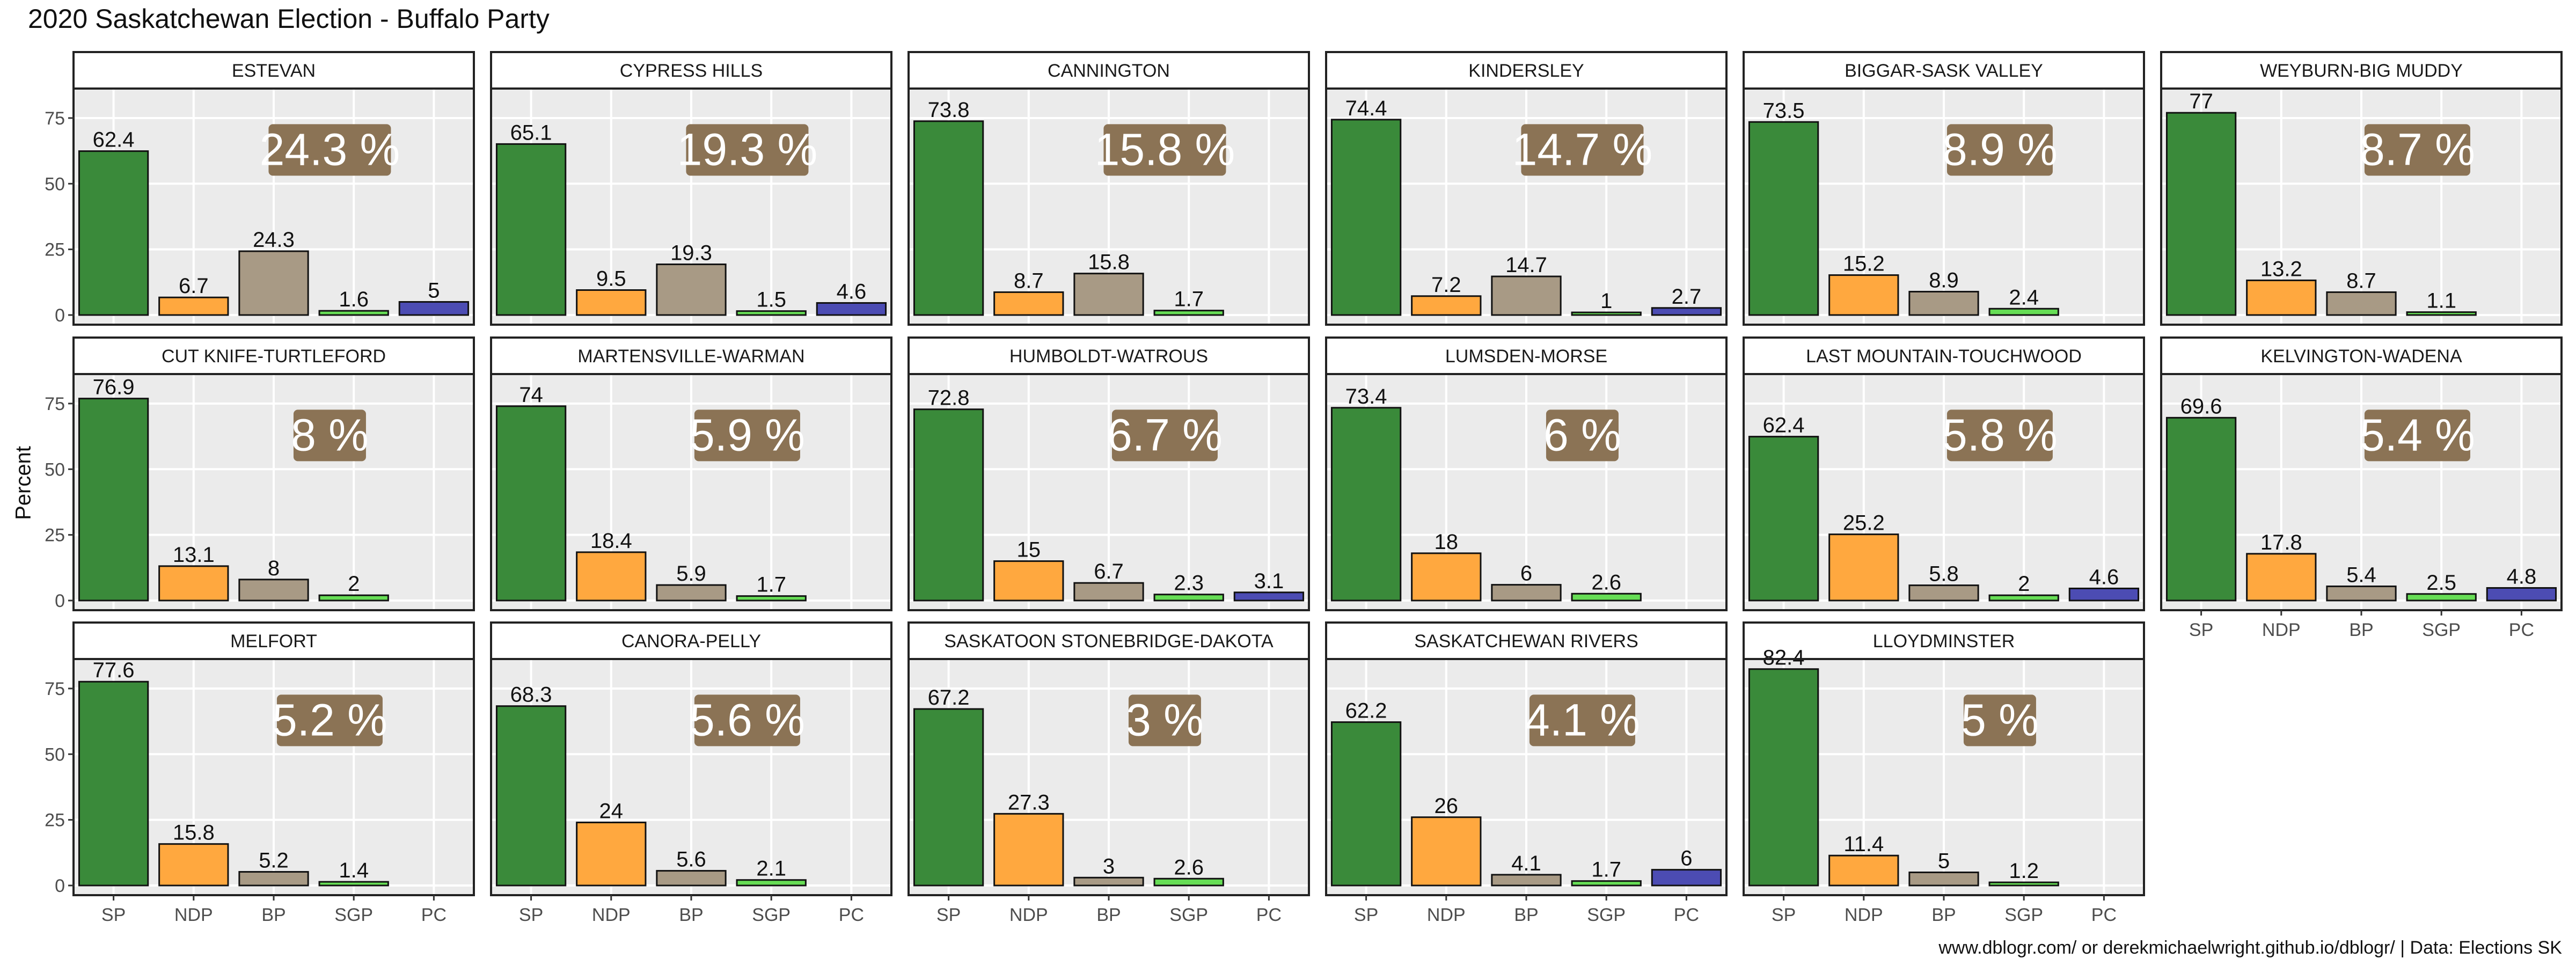 Image resolution: width=2576 pixels, height=966 pixels. I want to click on data-label-bp: 6, so click(1526, 574).